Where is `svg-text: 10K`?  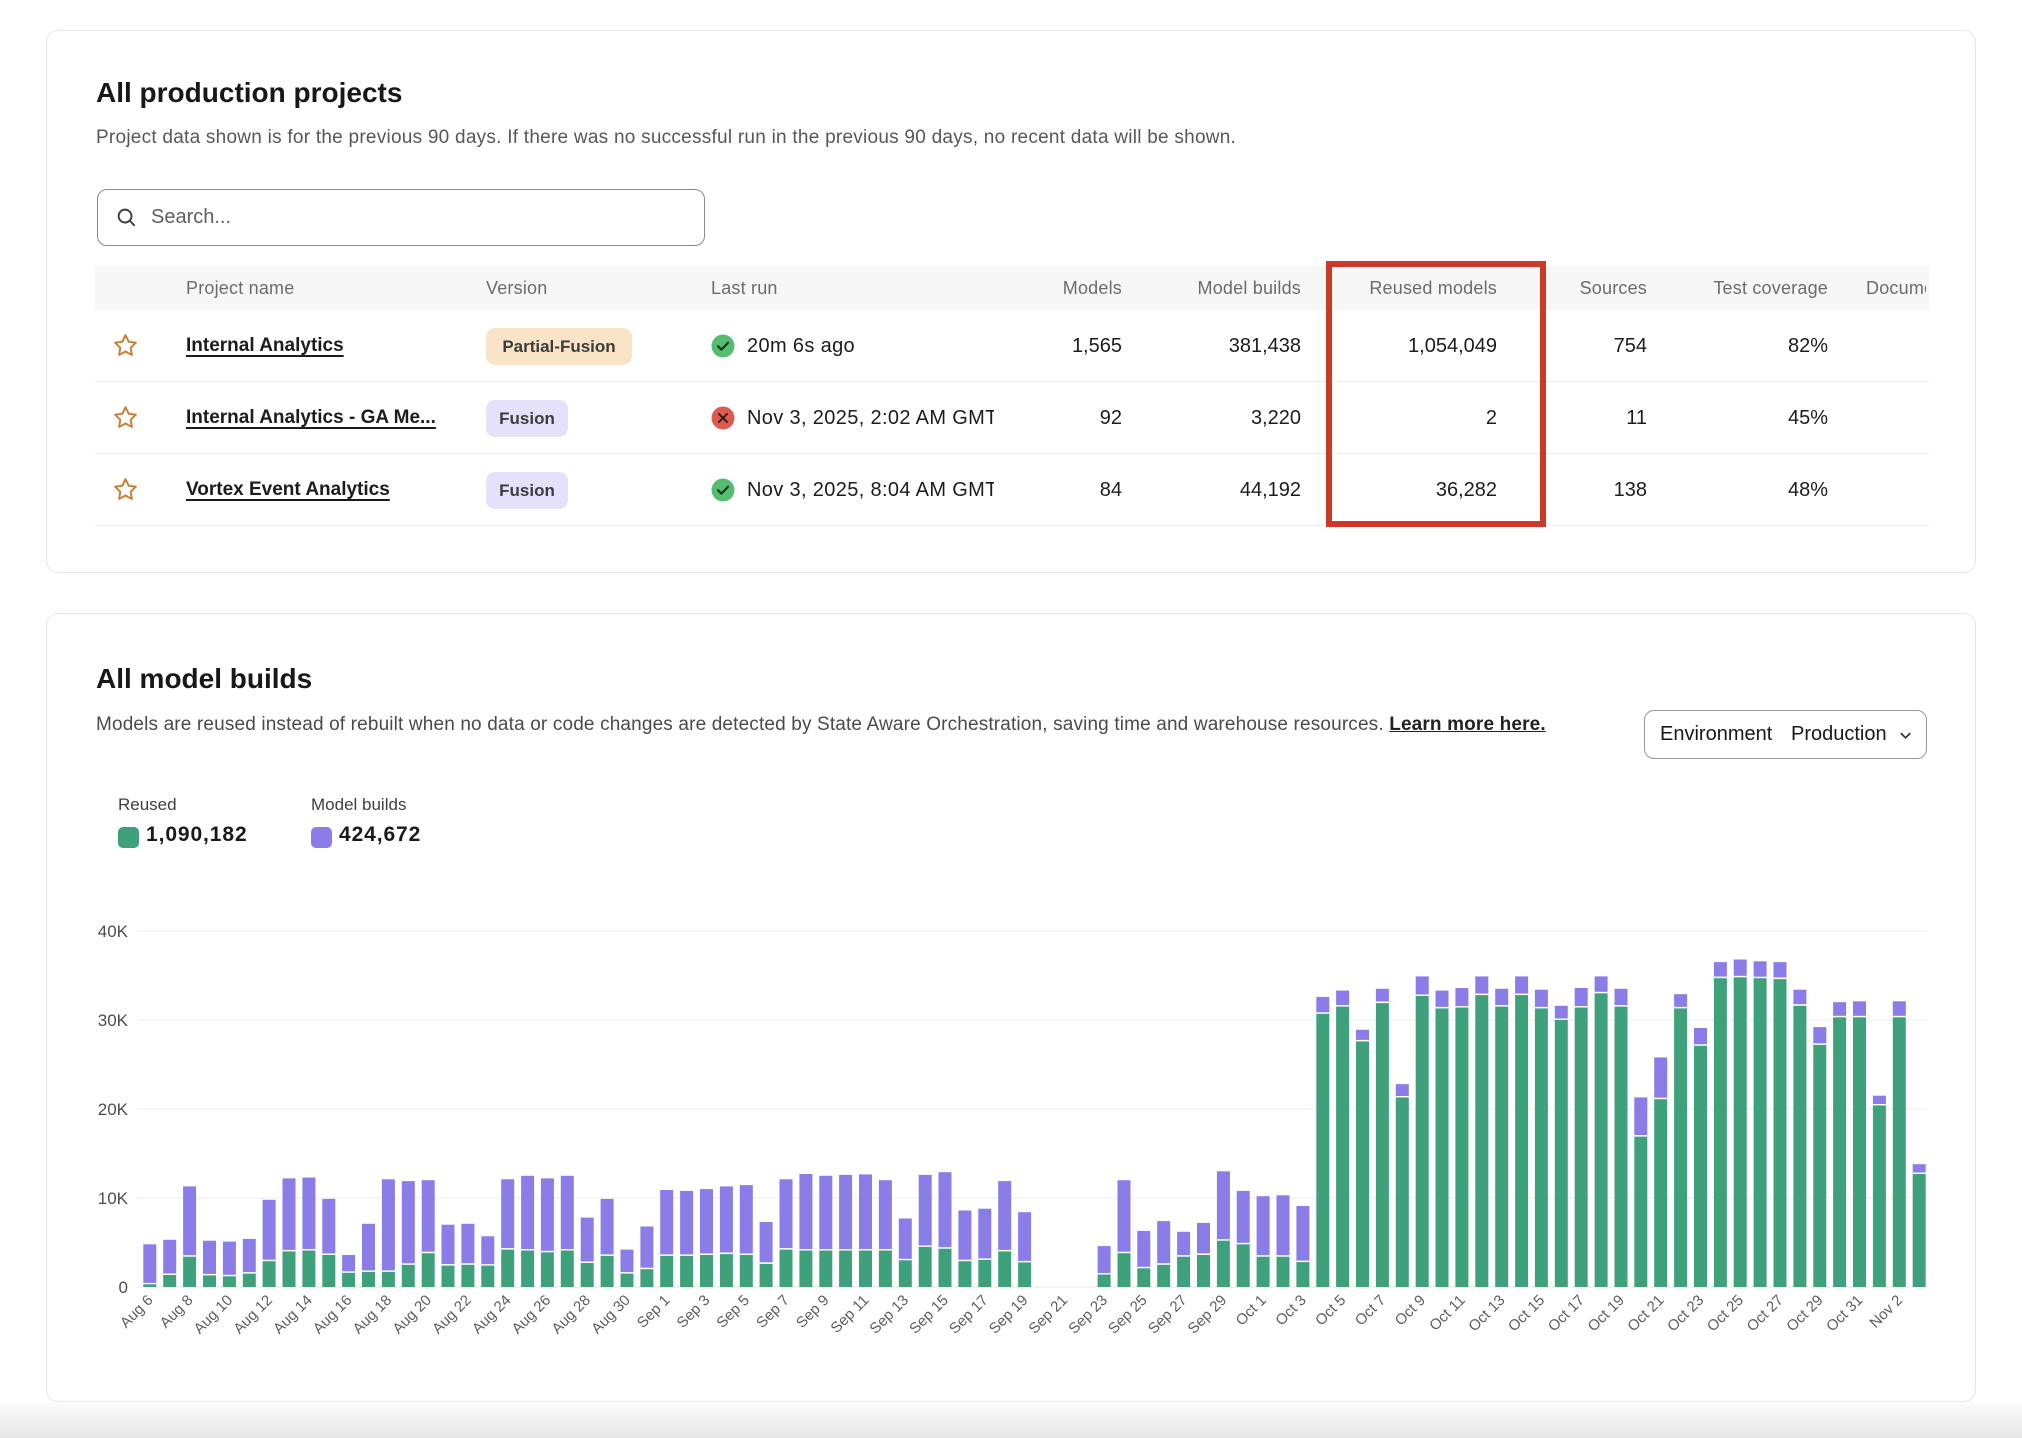 svg-text: 10K is located at coordinates (113, 1198).